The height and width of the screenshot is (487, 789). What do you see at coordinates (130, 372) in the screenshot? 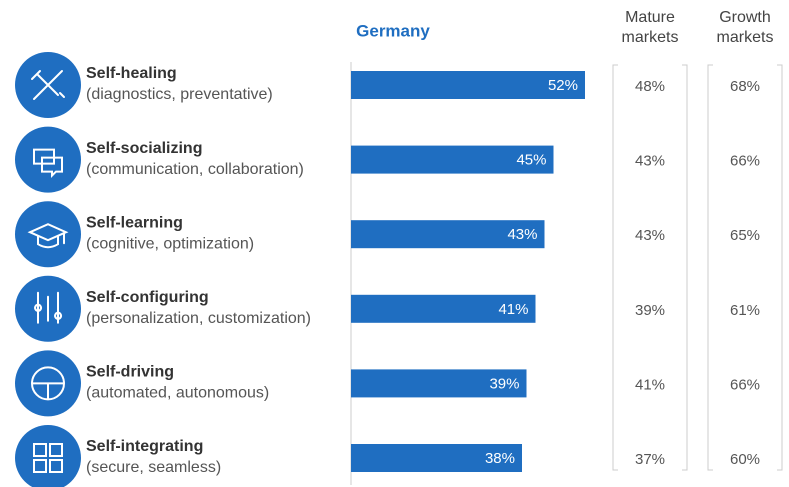
I see `category-label: Self-driving` at bounding box center [130, 372].